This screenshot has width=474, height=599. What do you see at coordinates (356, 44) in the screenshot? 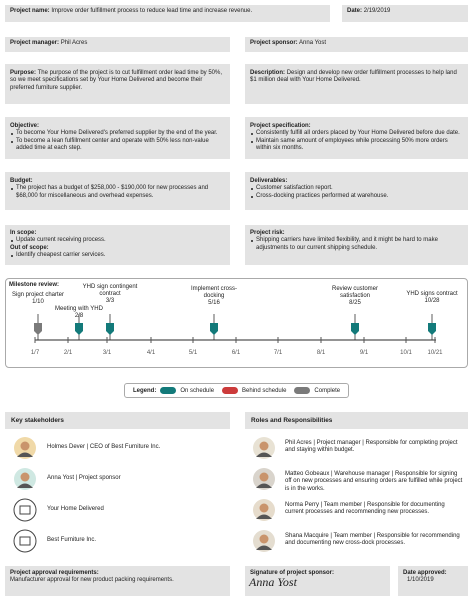
I see `project-sponsor: Project sponsor: Anna Yost` at bounding box center [356, 44].